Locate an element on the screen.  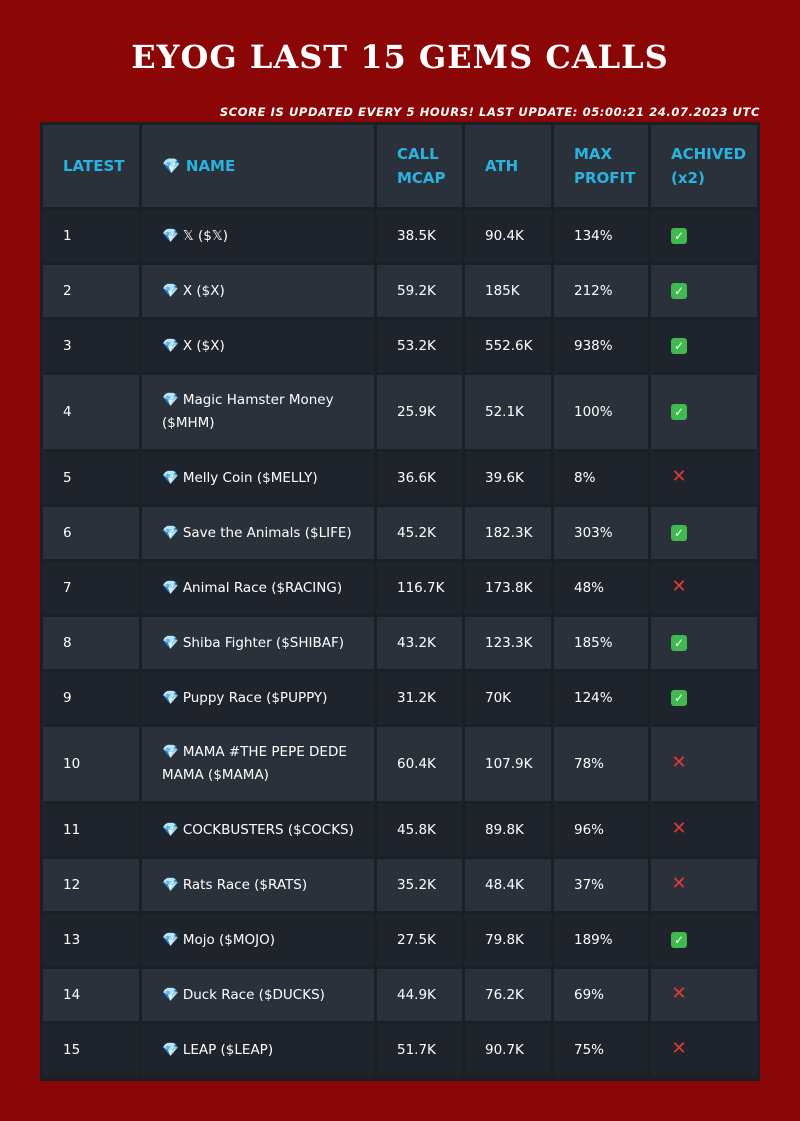
max-profit-value: 69% is located at coordinates (601, 995).